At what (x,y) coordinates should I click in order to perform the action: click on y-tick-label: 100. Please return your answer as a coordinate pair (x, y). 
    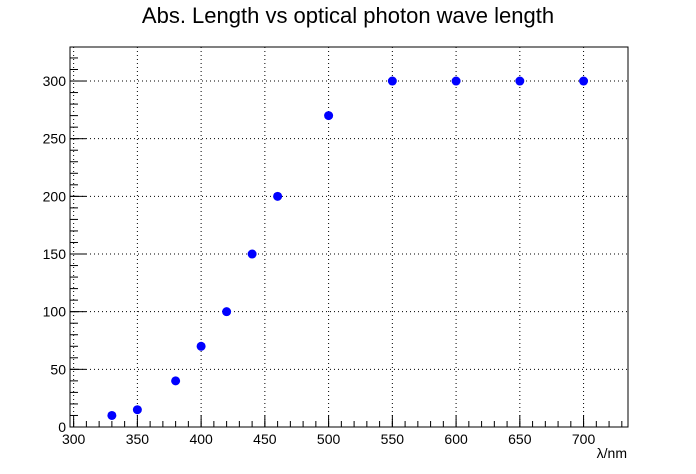
    Looking at the image, I should click on (55, 312).